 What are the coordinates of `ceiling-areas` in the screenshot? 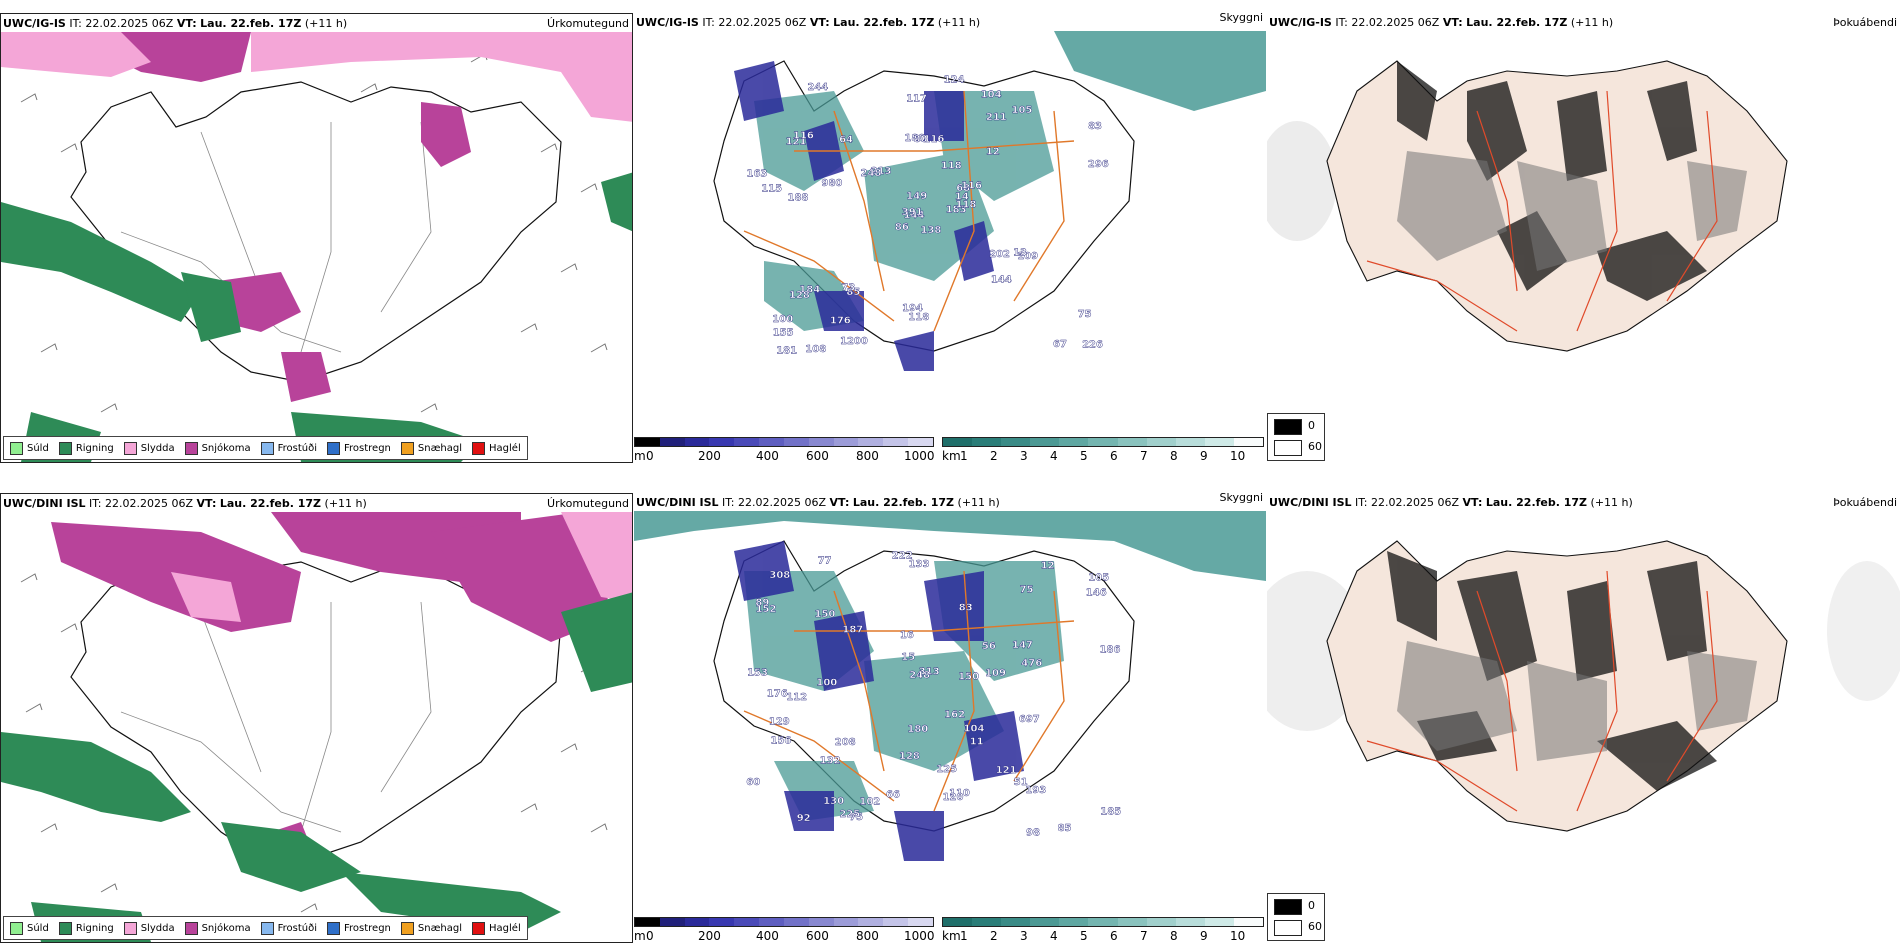 It's located at (864, 216).